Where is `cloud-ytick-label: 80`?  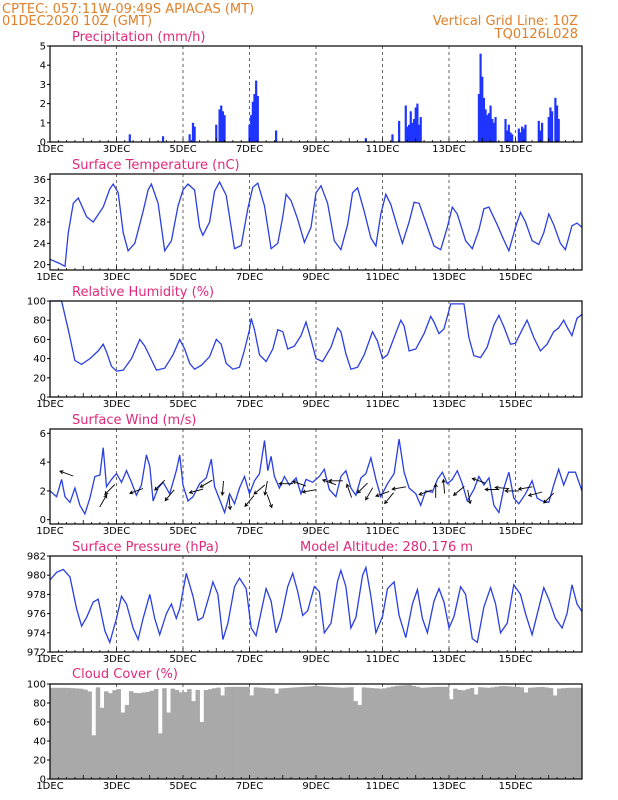
cloud-ytick-label: 80 is located at coordinates (39, 704).